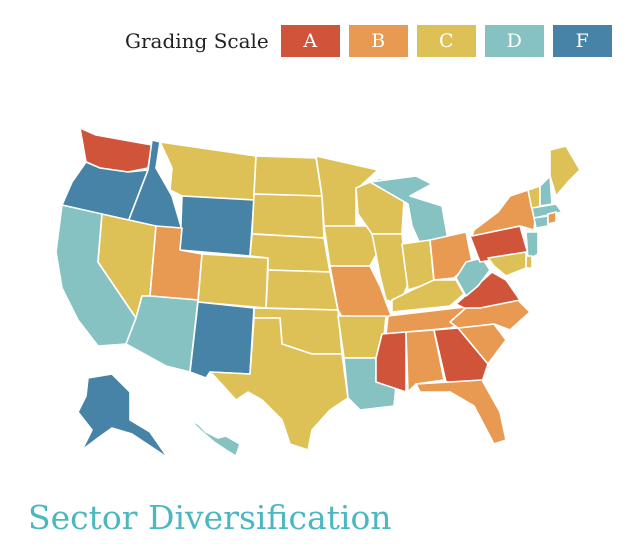 Image resolution: width=635 pixels, height=544 pixels. Describe the element at coordinates (302, 290) in the screenshot. I see `state-ks` at that location.